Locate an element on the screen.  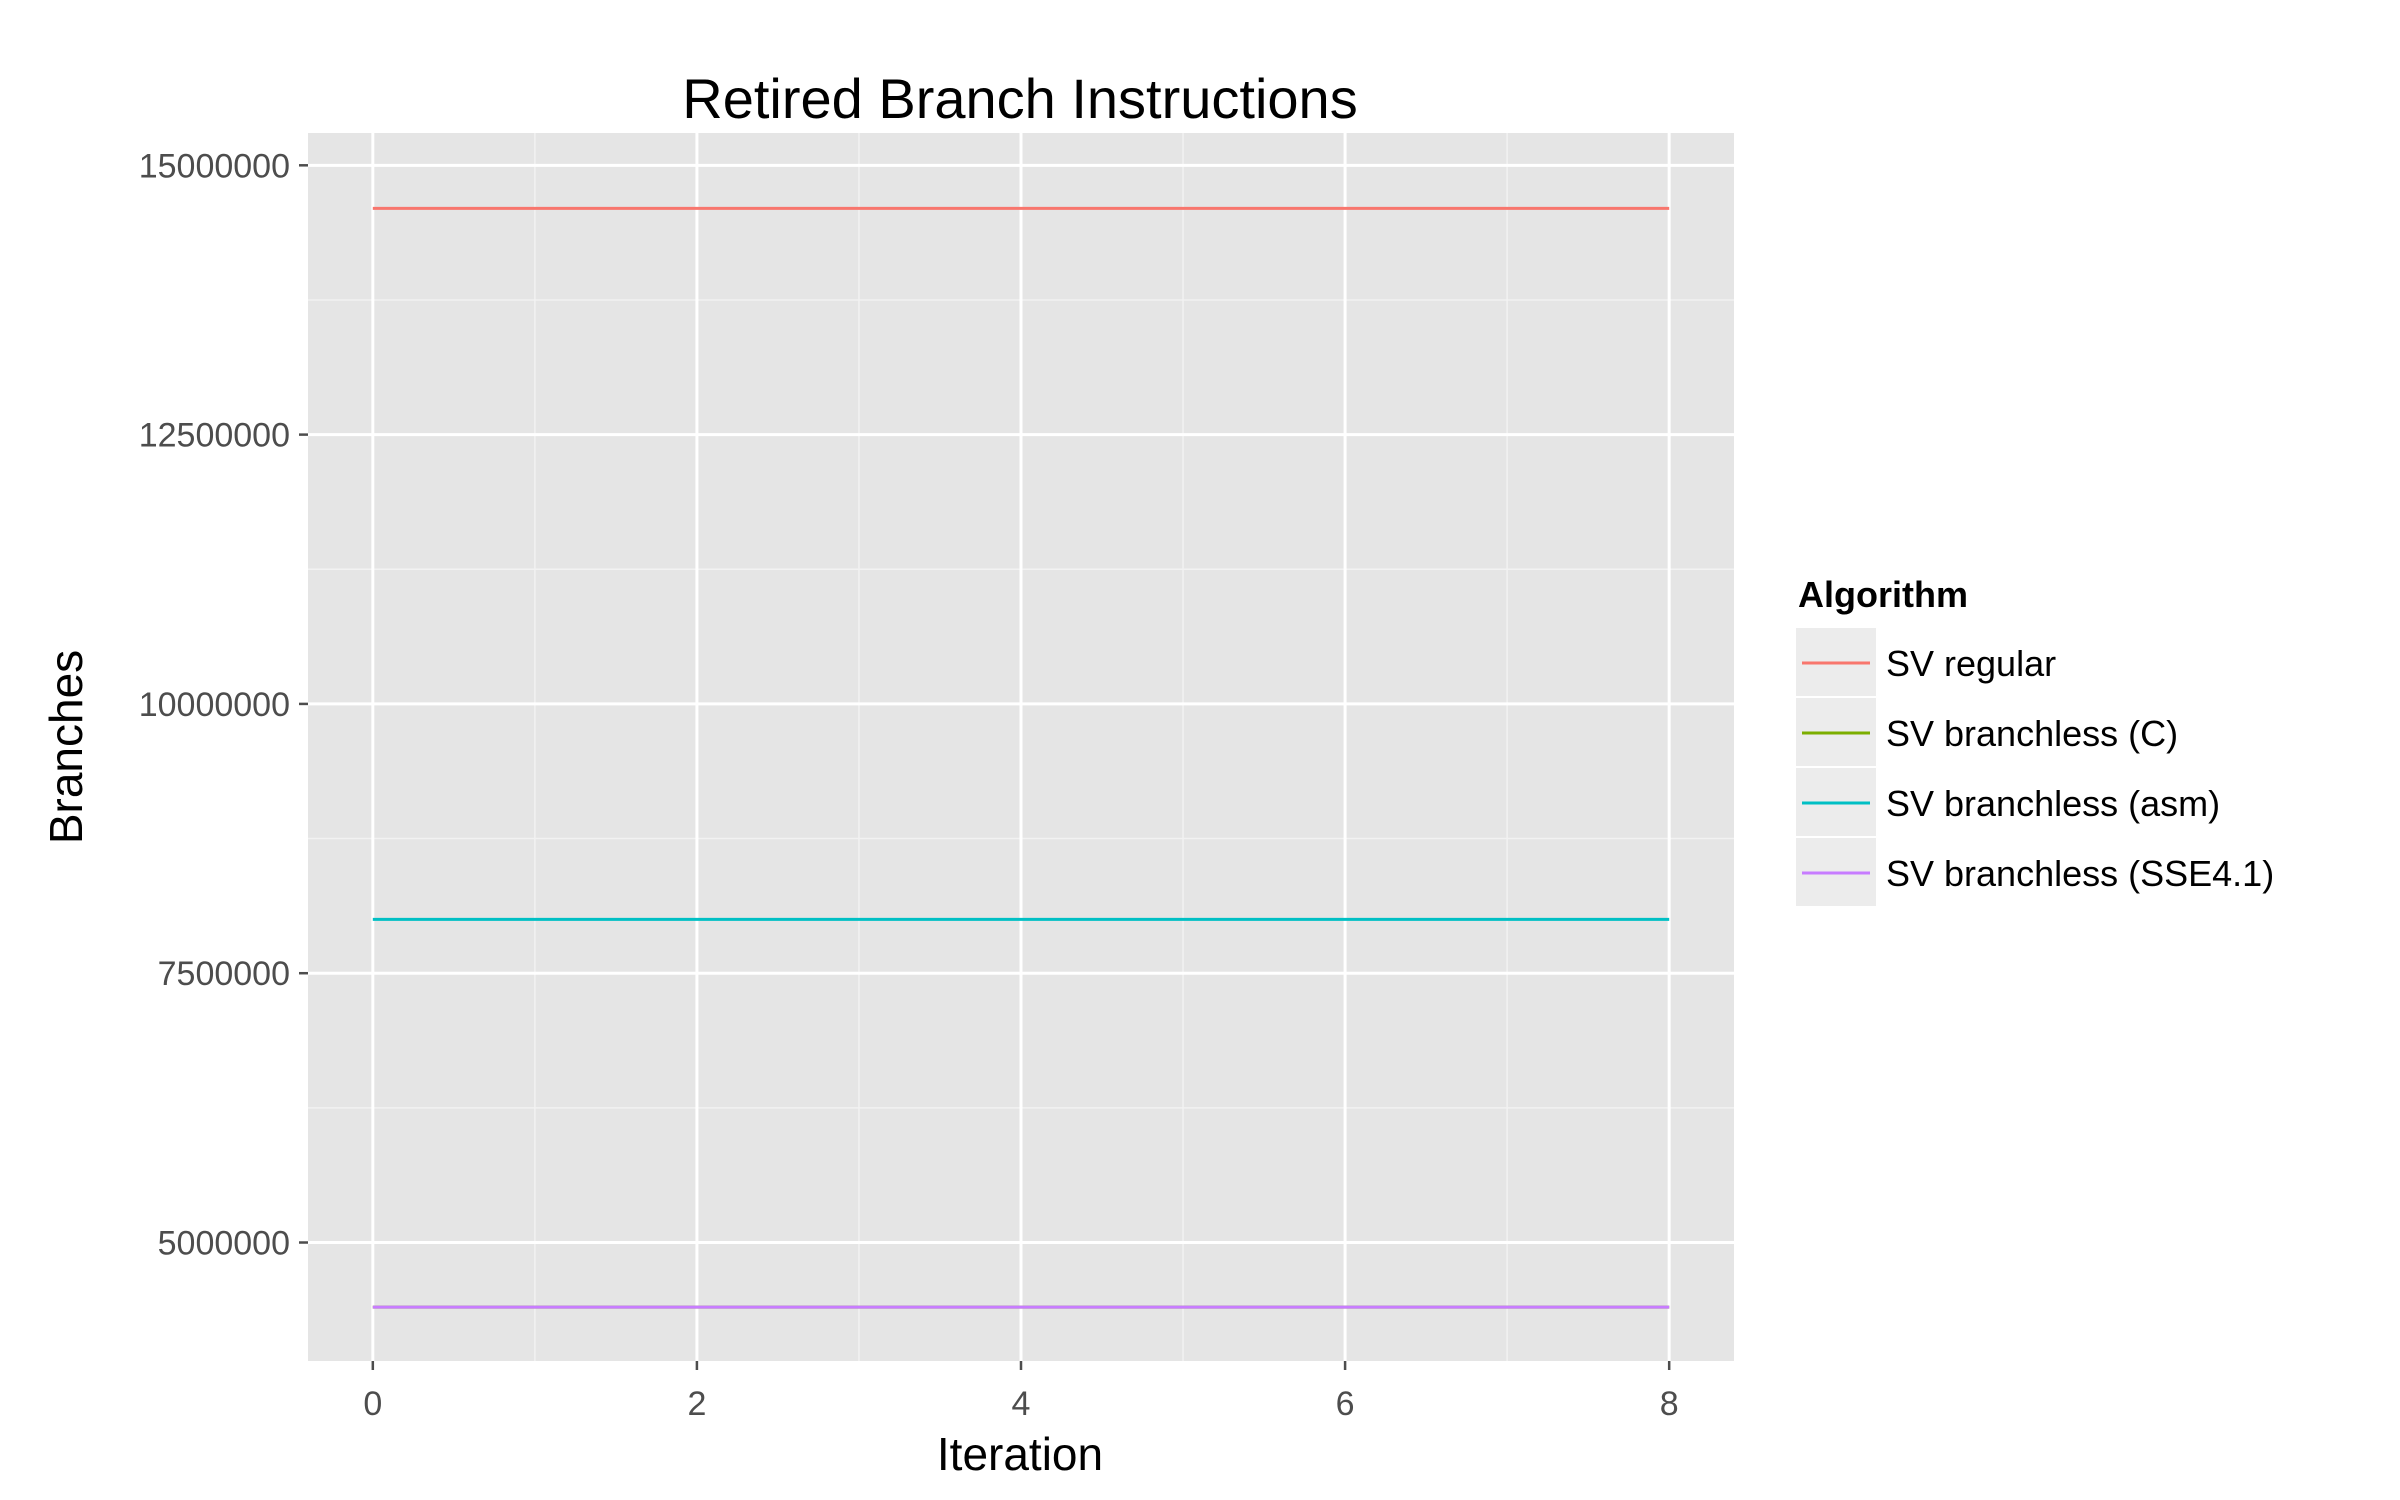
y-axis-title: Branches is located at coordinates (66, 747).